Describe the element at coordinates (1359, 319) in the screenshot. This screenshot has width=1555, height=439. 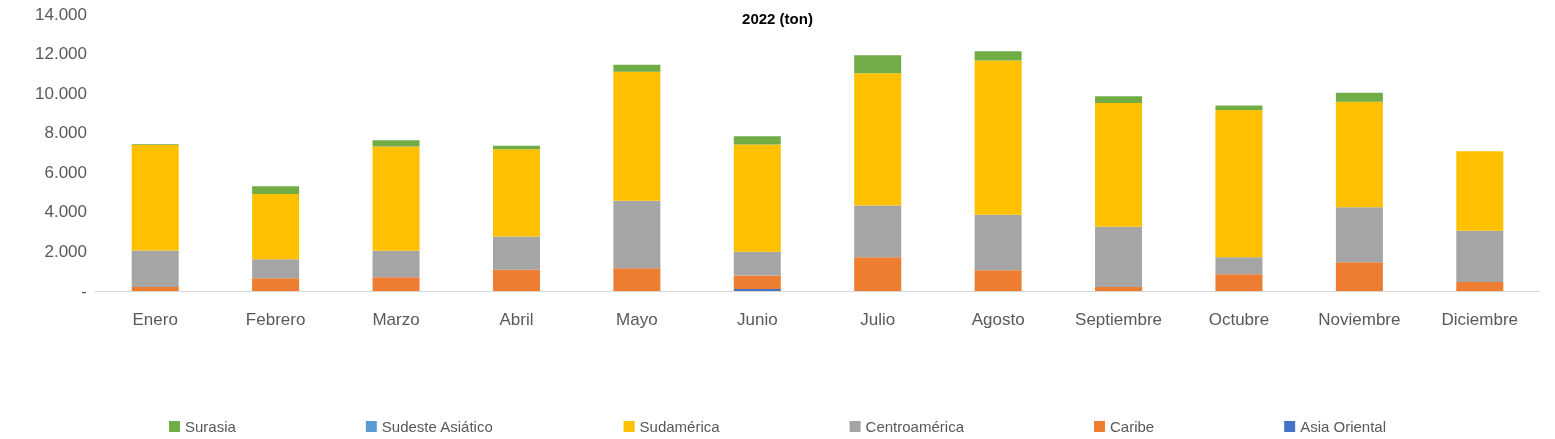
I see `x-tick-label: Noviembre` at that location.